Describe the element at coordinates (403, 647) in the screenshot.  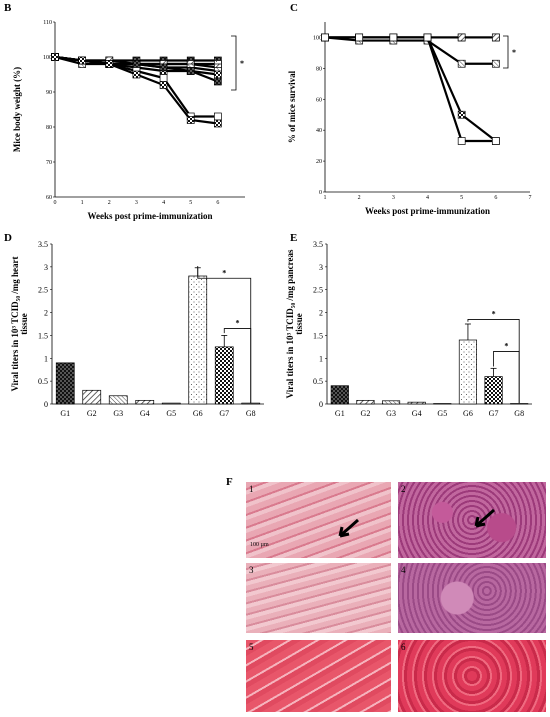
I see `micrograph-6-number: 6` at that location.